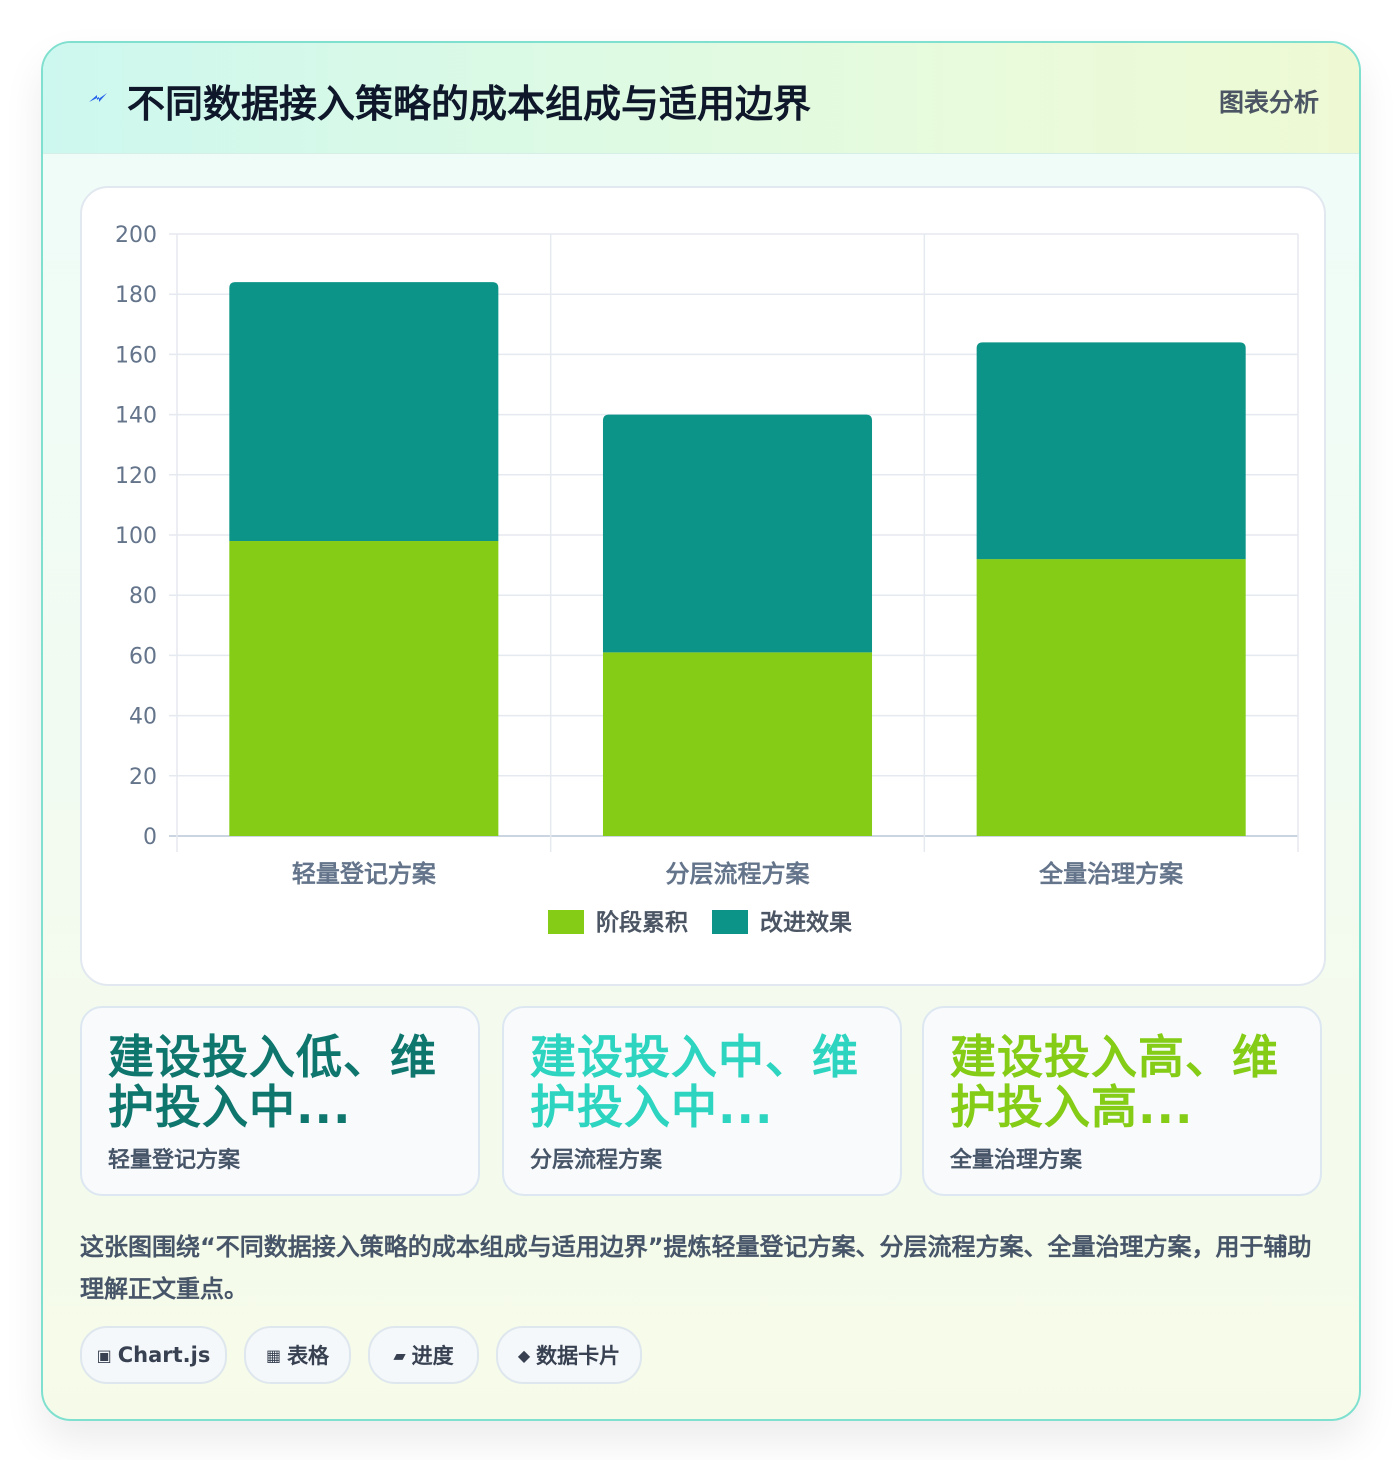 This screenshot has height=1460, width=1400. Describe the element at coordinates (150, 837) in the screenshot. I see `y-tick-label: 0` at that location.